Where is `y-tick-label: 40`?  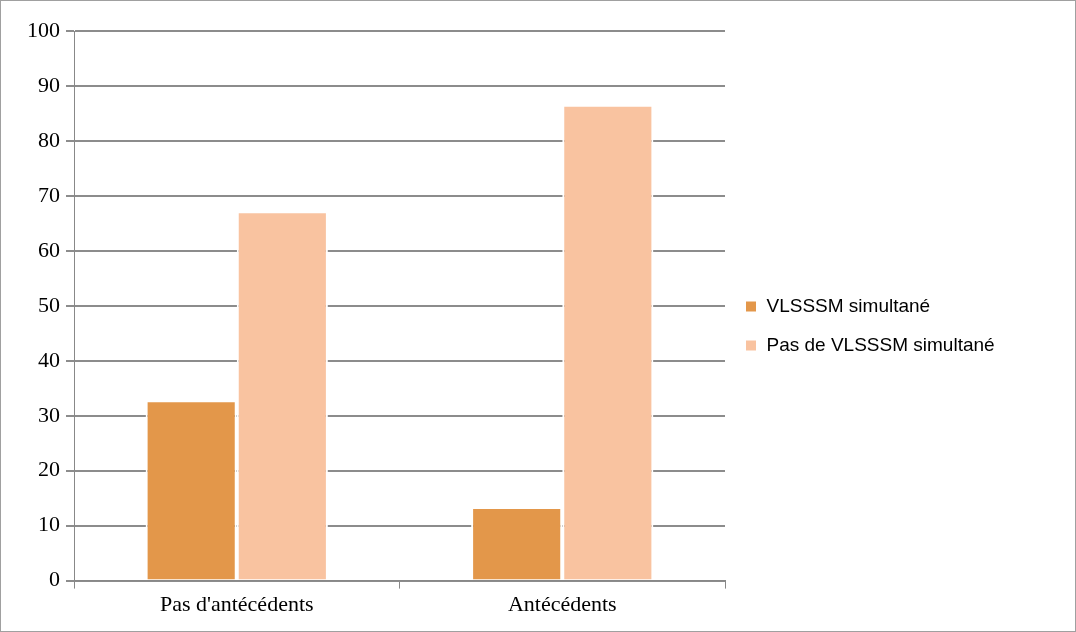
y-tick-label: 40 is located at coordinates (49, 359).